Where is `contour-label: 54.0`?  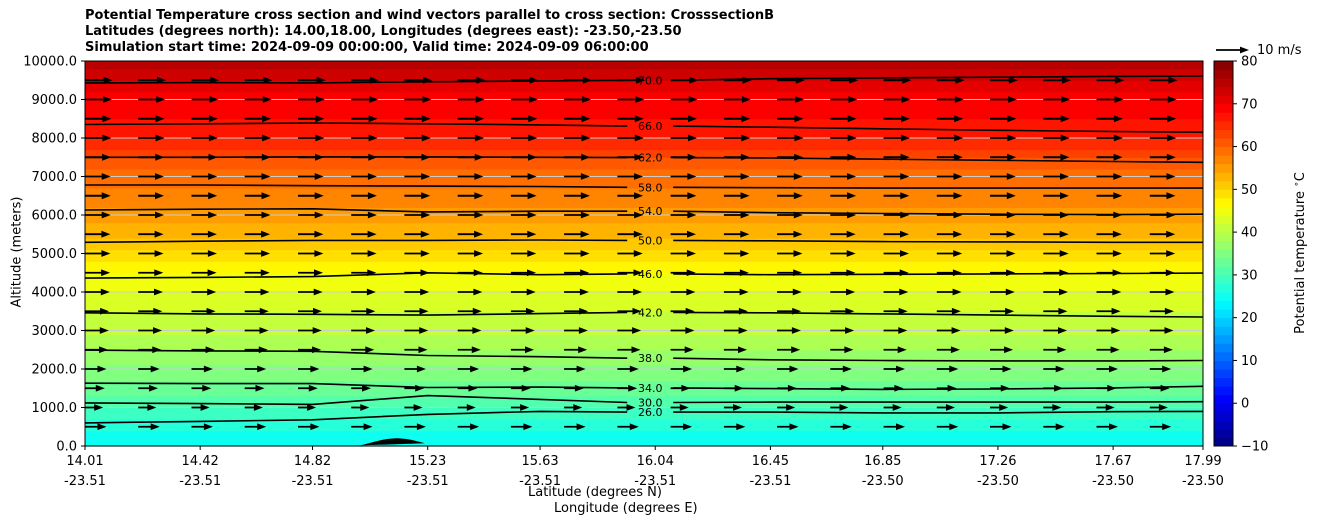 contour-label: 54.0 is located at coordinates (650, 211).